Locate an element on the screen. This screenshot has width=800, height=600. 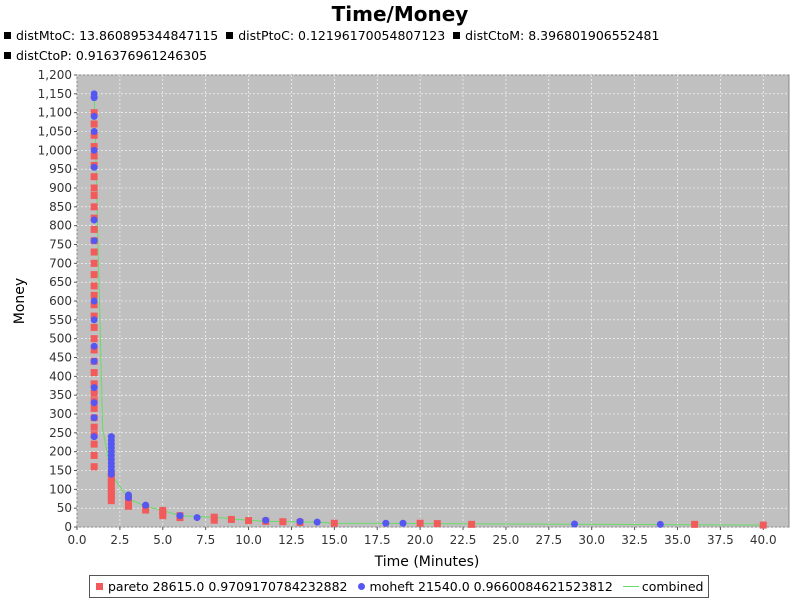
x-tick-label: 22.5 is located at coordinates (463, 540).